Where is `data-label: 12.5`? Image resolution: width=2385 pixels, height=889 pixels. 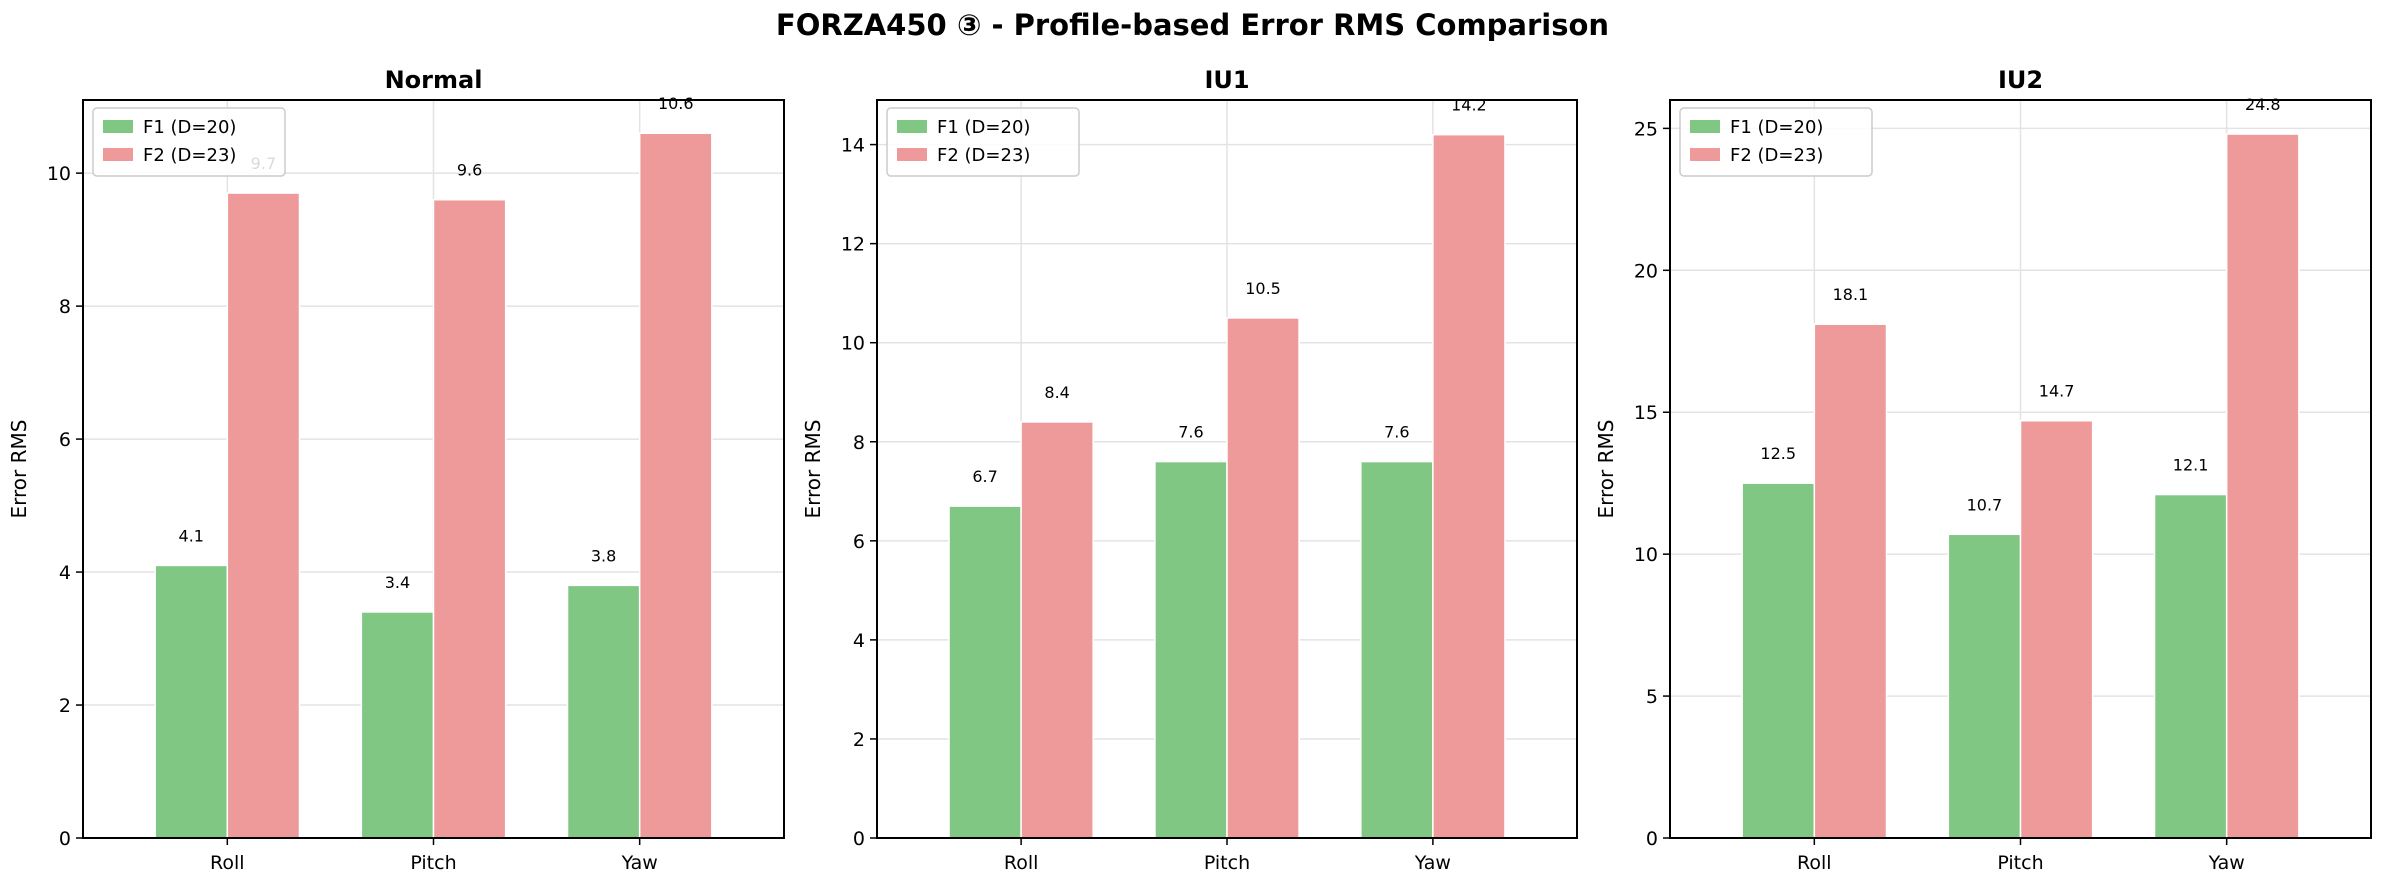
data-label: 12.5 is located at coordinates (1778, 453).